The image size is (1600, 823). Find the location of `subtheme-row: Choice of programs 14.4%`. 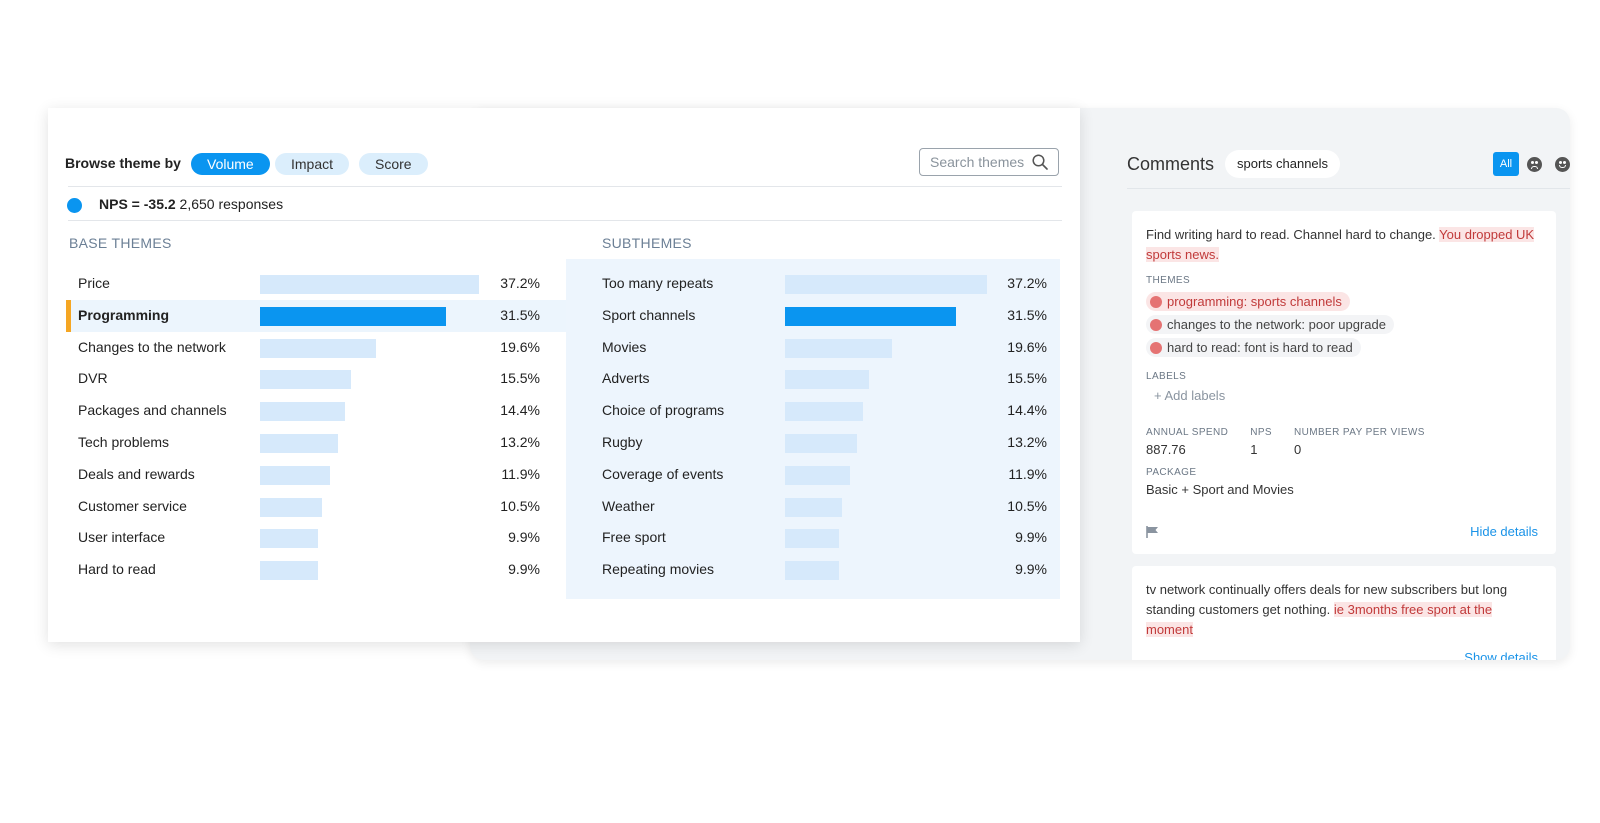

subtheme-row: Choice of programs 14.4% is located at coordinates (813, 411).